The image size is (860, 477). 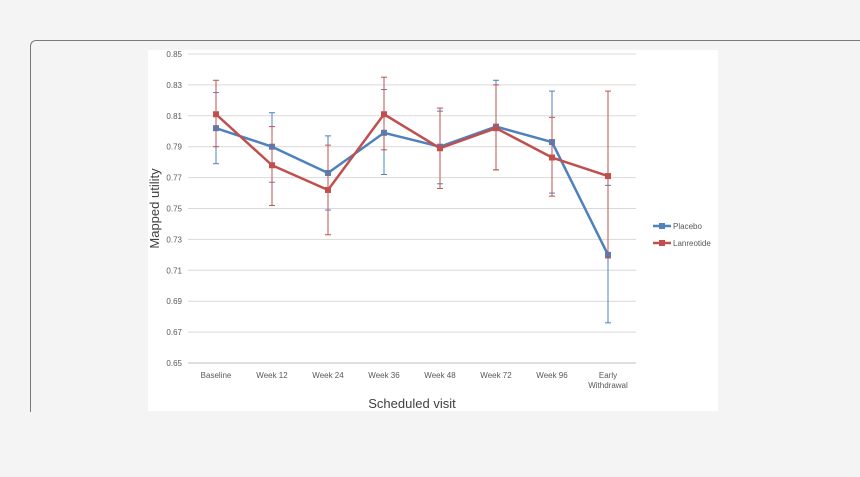 I want to click on y-tick-label: 0.81, so click(x=174, y=116).